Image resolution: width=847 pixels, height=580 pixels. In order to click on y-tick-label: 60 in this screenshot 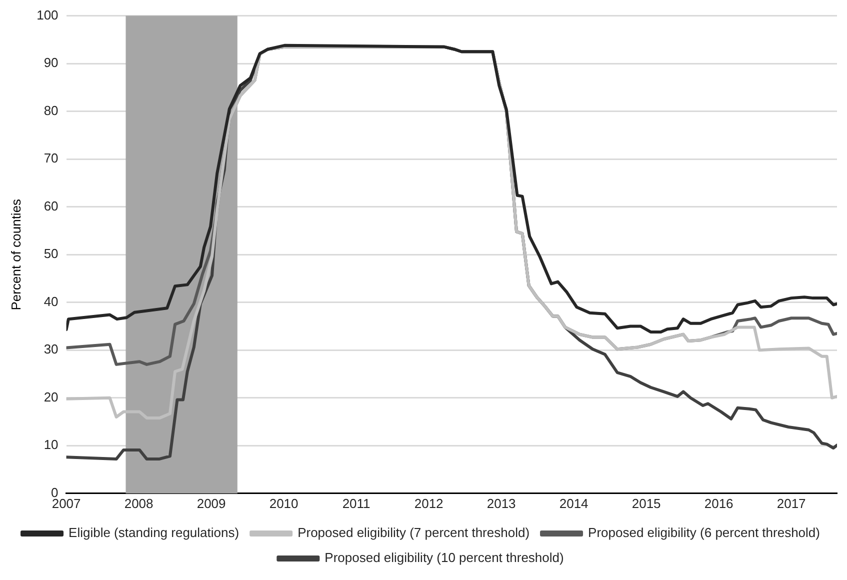, I will do `click(51, 206)`.